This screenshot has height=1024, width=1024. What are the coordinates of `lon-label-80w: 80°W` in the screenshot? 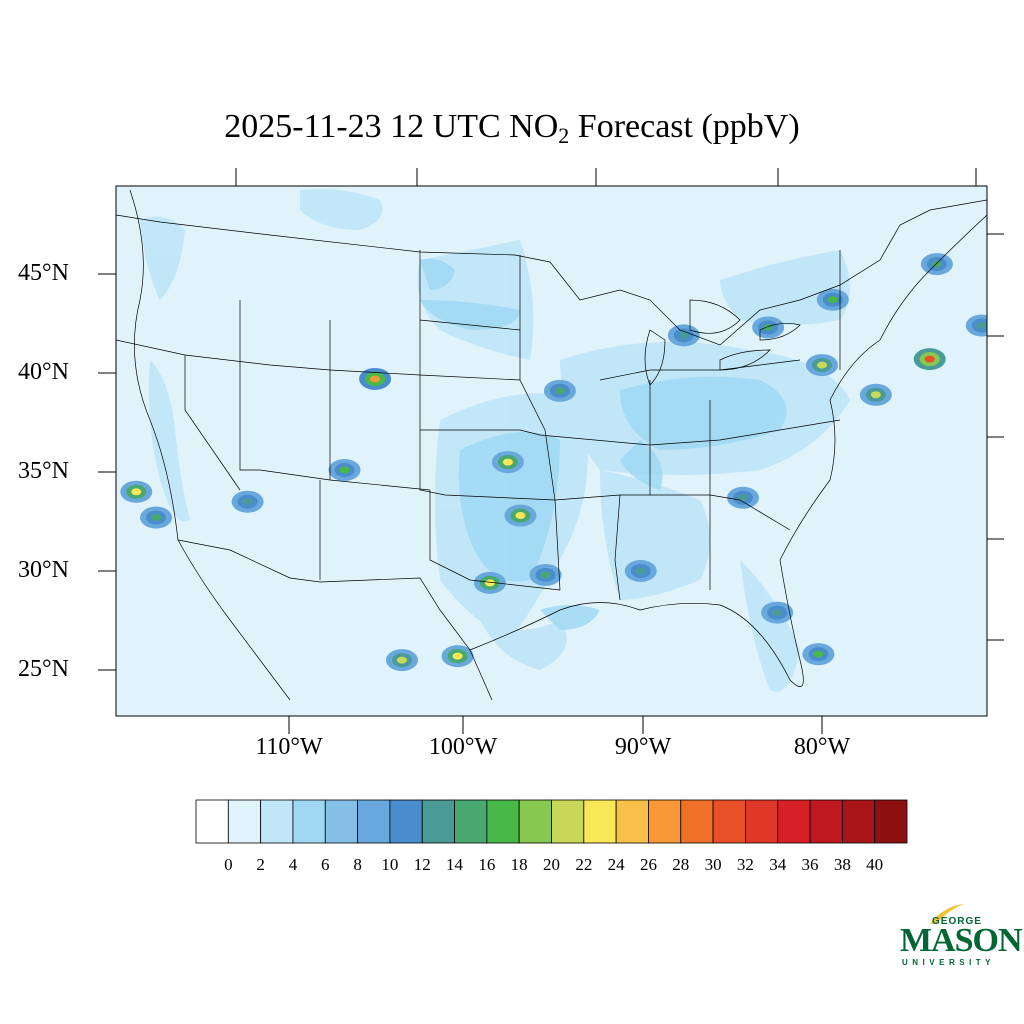 It's located at (822, 747).